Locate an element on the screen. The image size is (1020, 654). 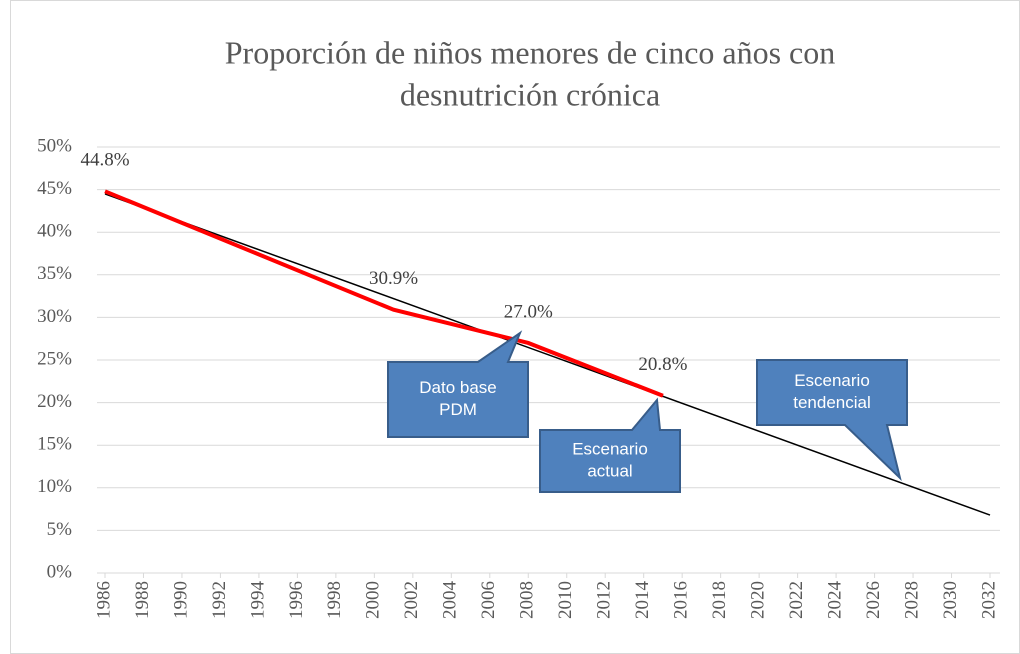
x-tick-label: 2006 is located at coordinates (488, 600).